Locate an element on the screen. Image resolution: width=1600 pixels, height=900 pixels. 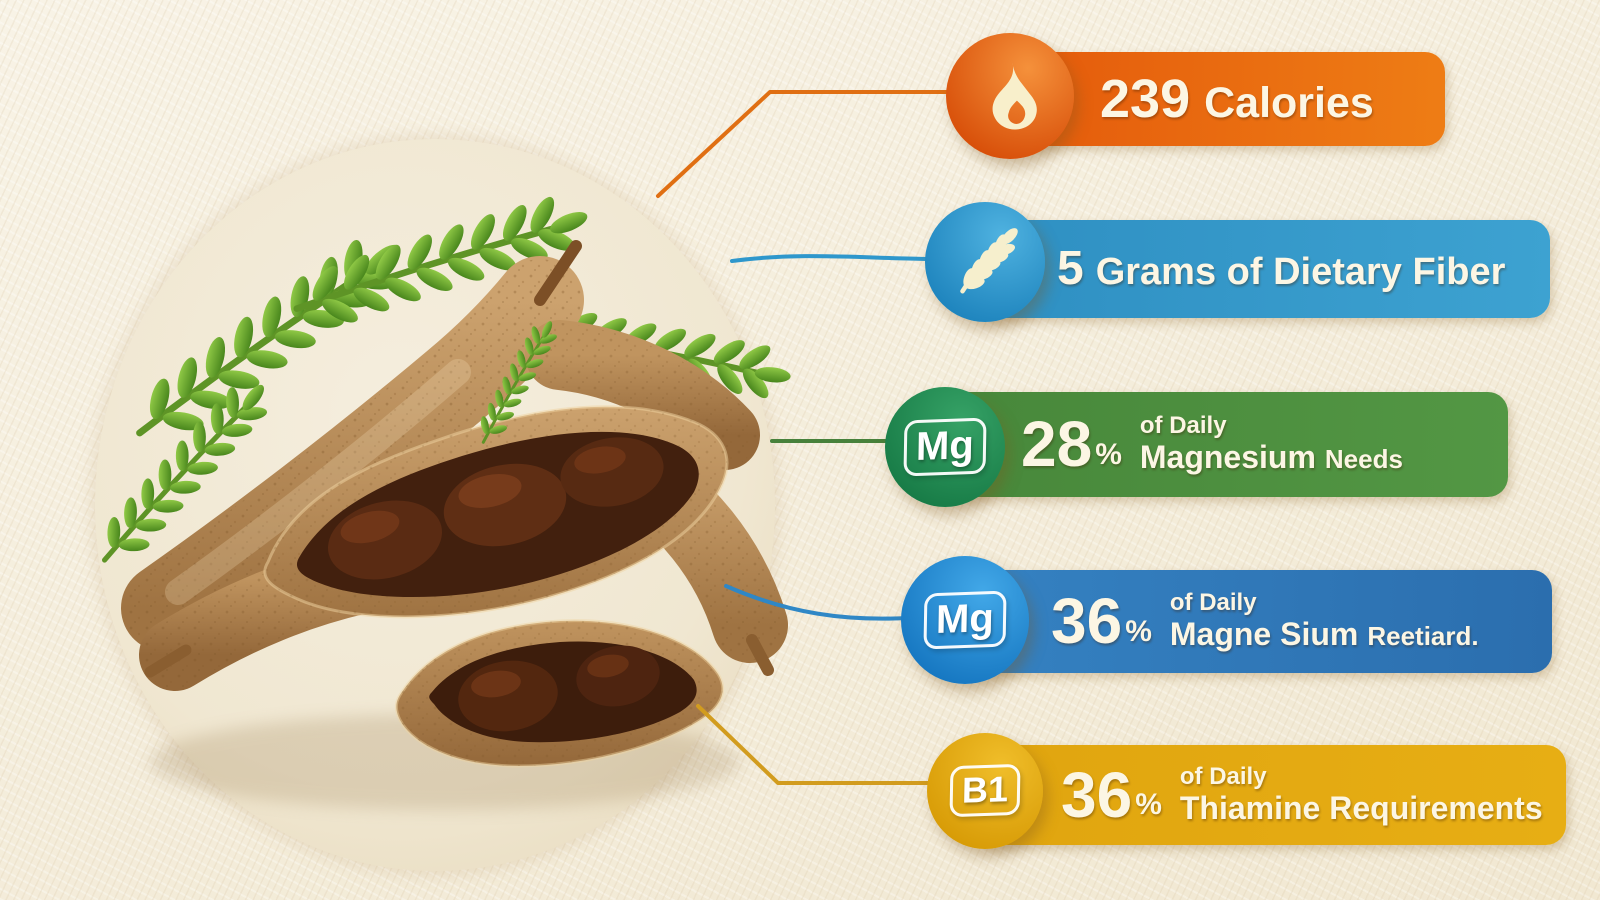
fact-line2-suffix: Needs is located at coordinates (1363, 459).